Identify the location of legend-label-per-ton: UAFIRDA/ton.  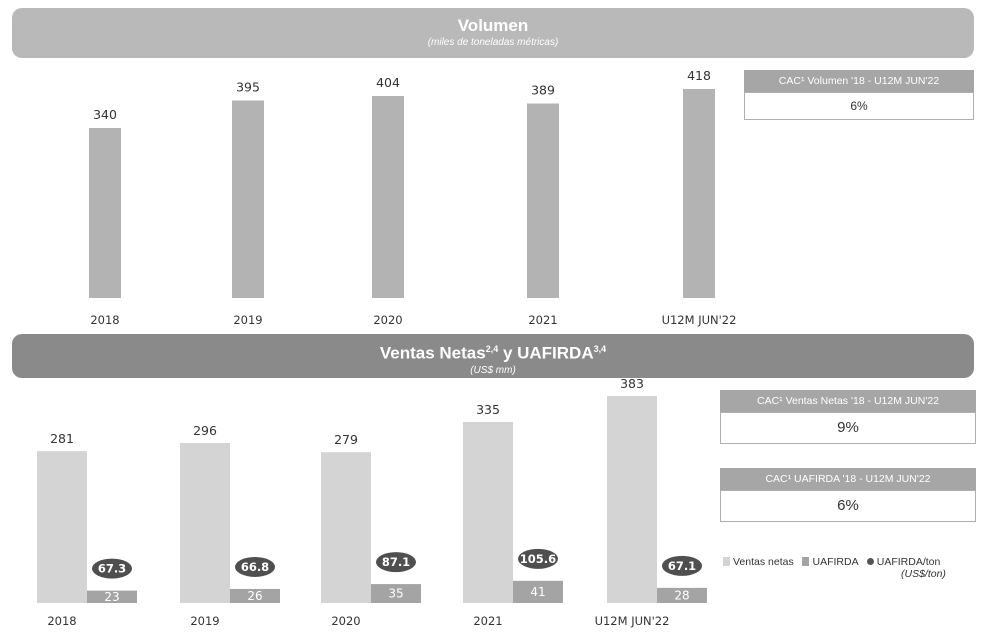
(908, 562).